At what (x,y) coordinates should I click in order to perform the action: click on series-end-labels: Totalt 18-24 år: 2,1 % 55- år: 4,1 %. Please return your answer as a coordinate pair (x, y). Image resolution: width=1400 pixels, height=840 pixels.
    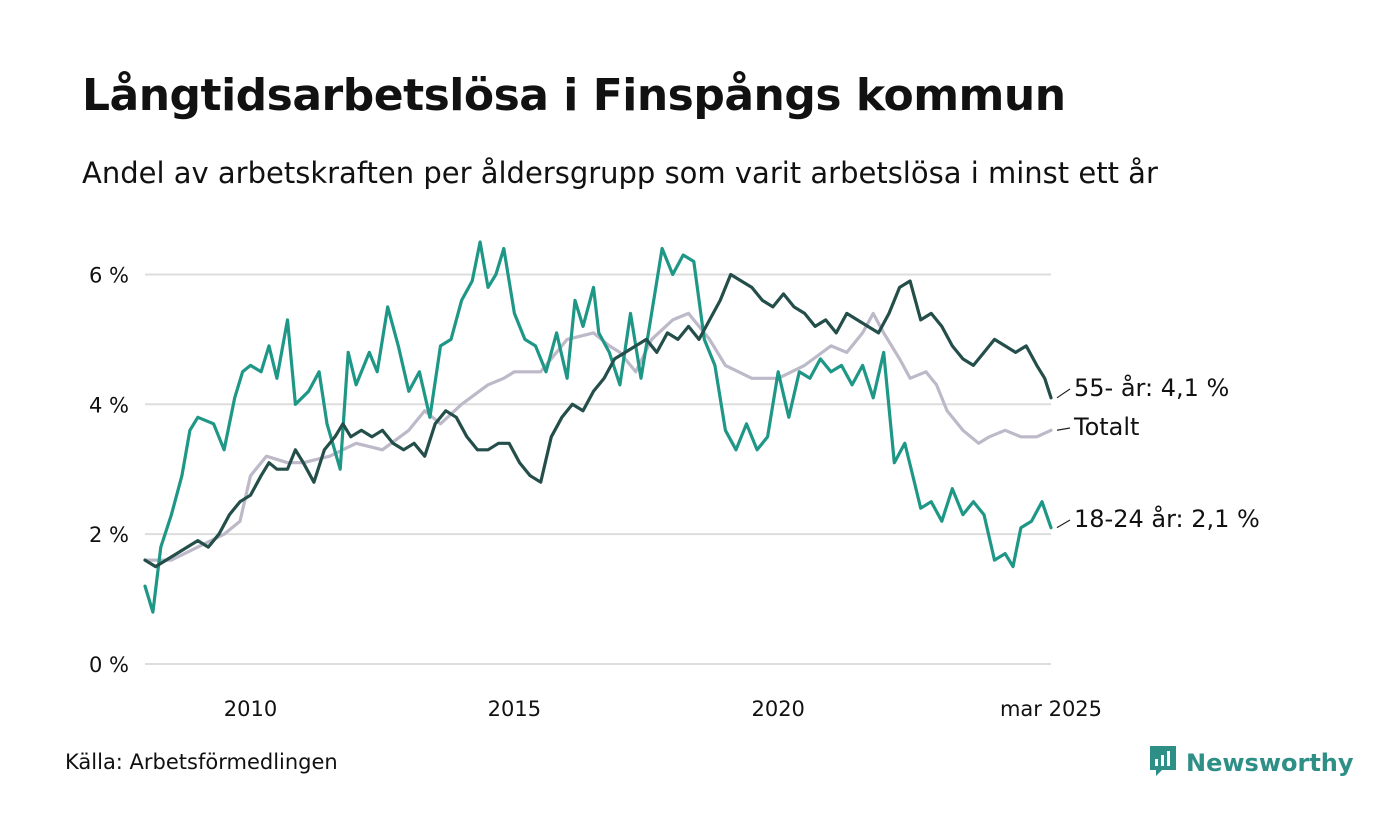
    Looking at the image, I should click on (1158, 453).